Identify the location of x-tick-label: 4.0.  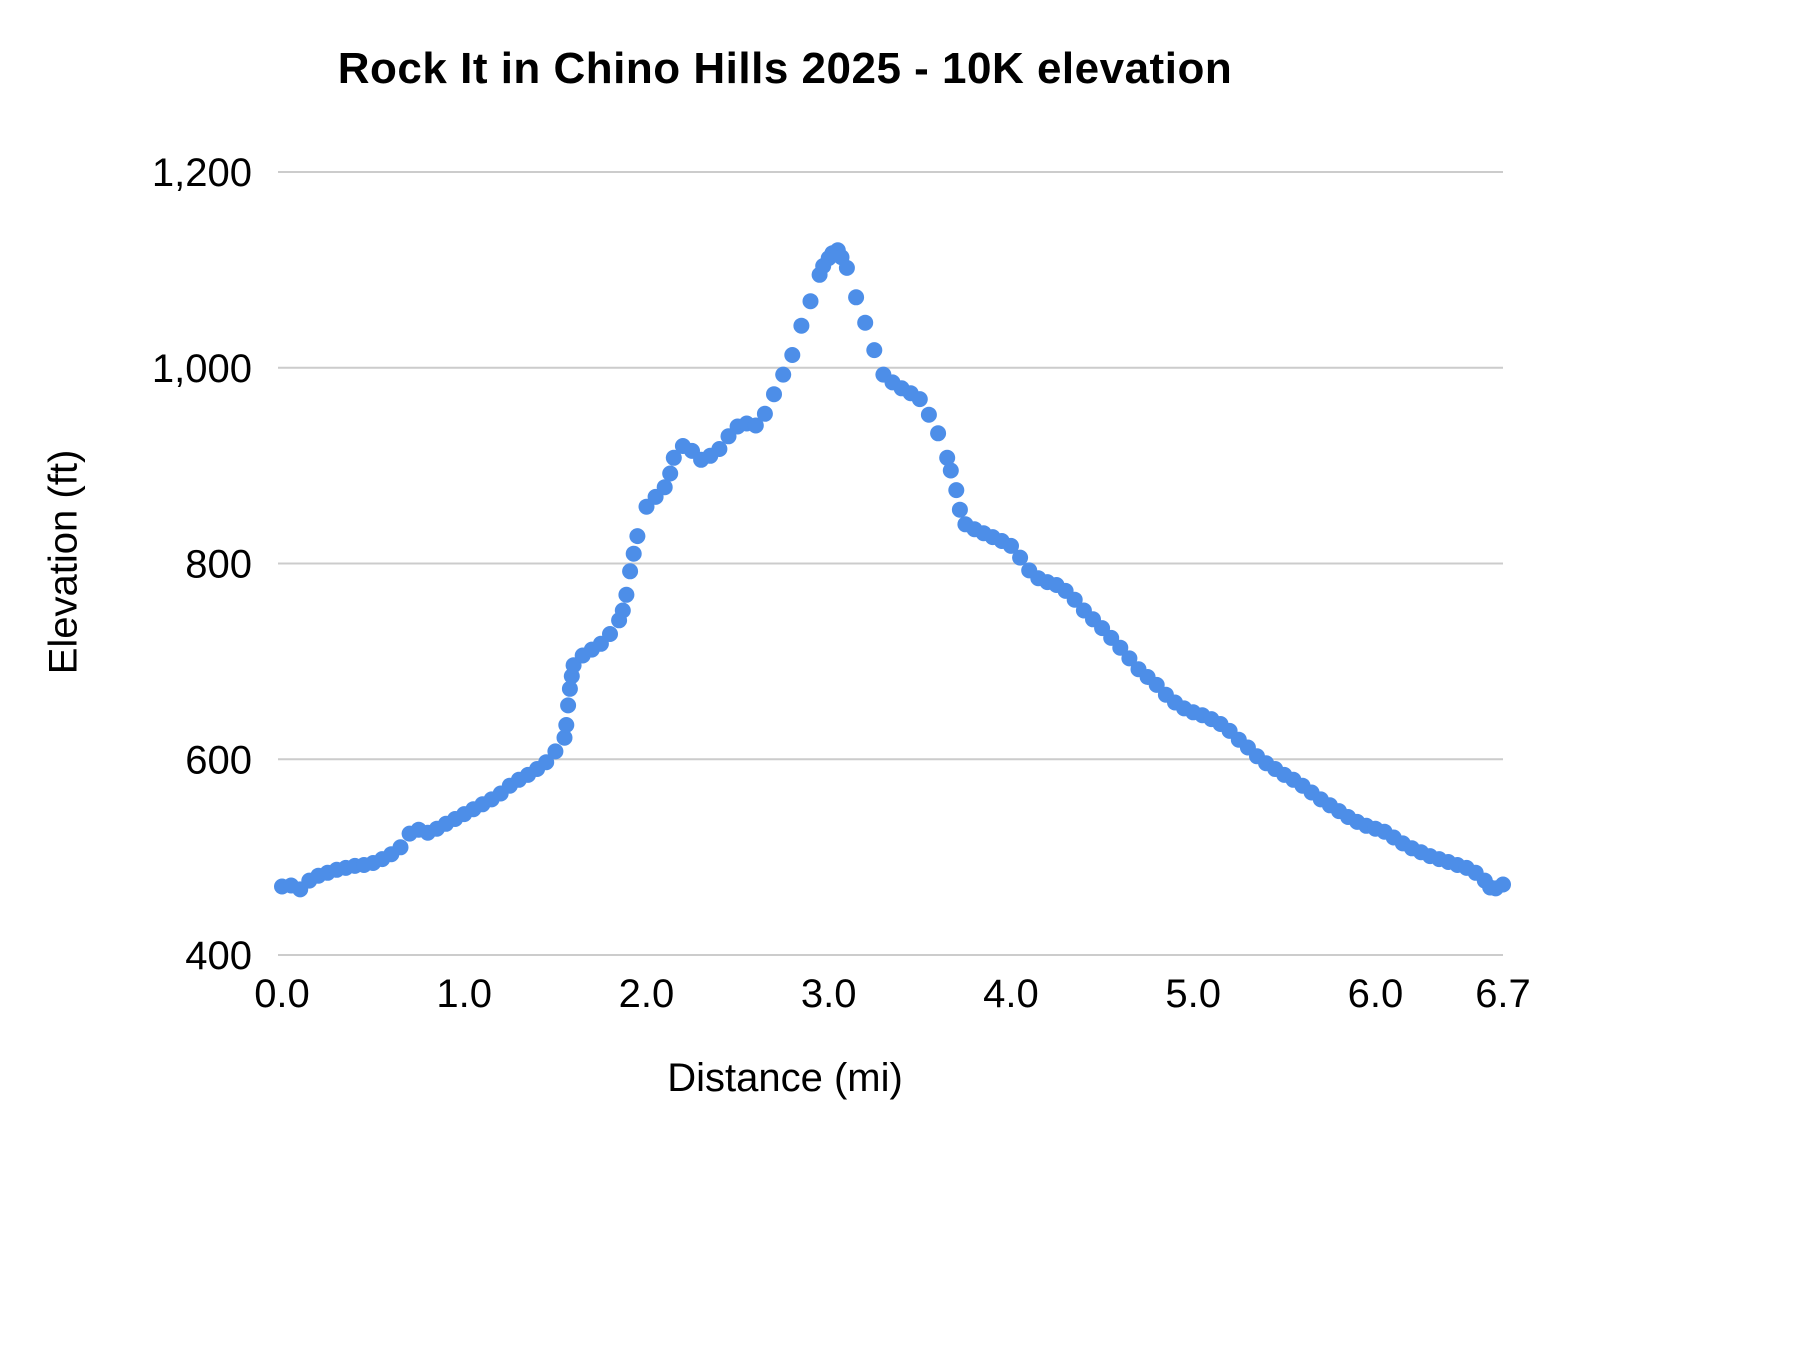
(1011, 994).